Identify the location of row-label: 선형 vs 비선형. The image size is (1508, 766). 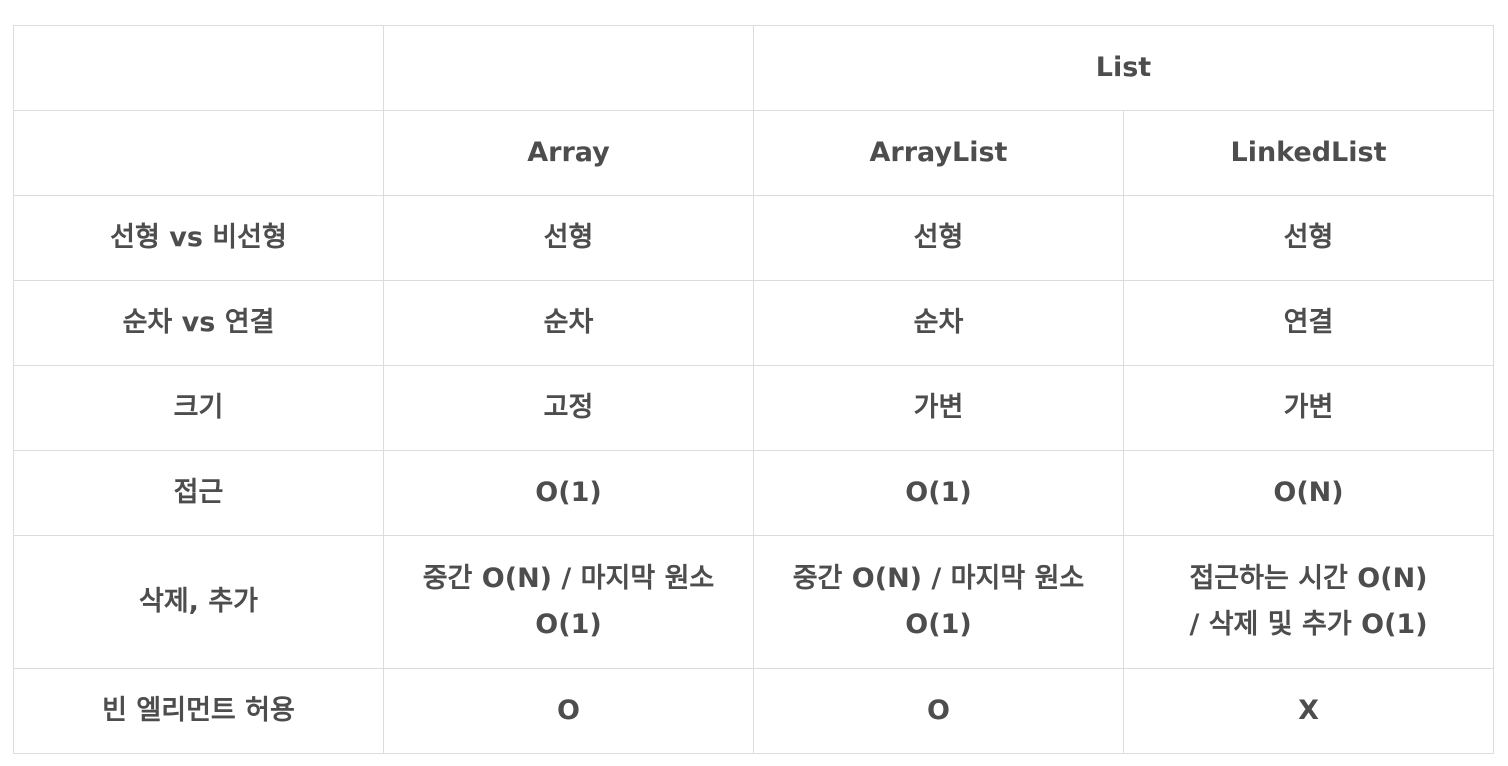
(198, 238).